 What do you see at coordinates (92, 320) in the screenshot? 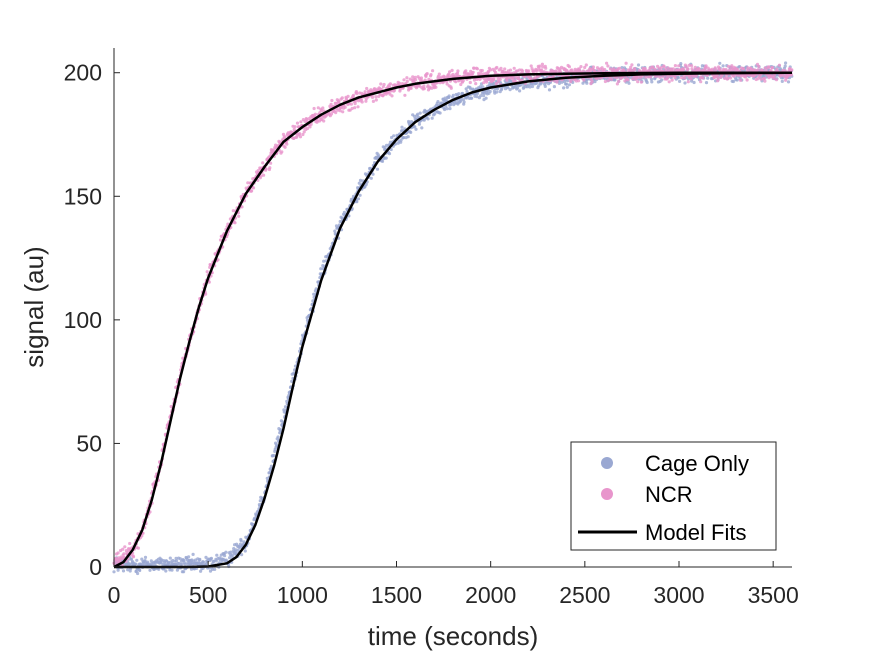
I see `y-ticks: 0 50 100 150 200` at bounding box center [92, 320].